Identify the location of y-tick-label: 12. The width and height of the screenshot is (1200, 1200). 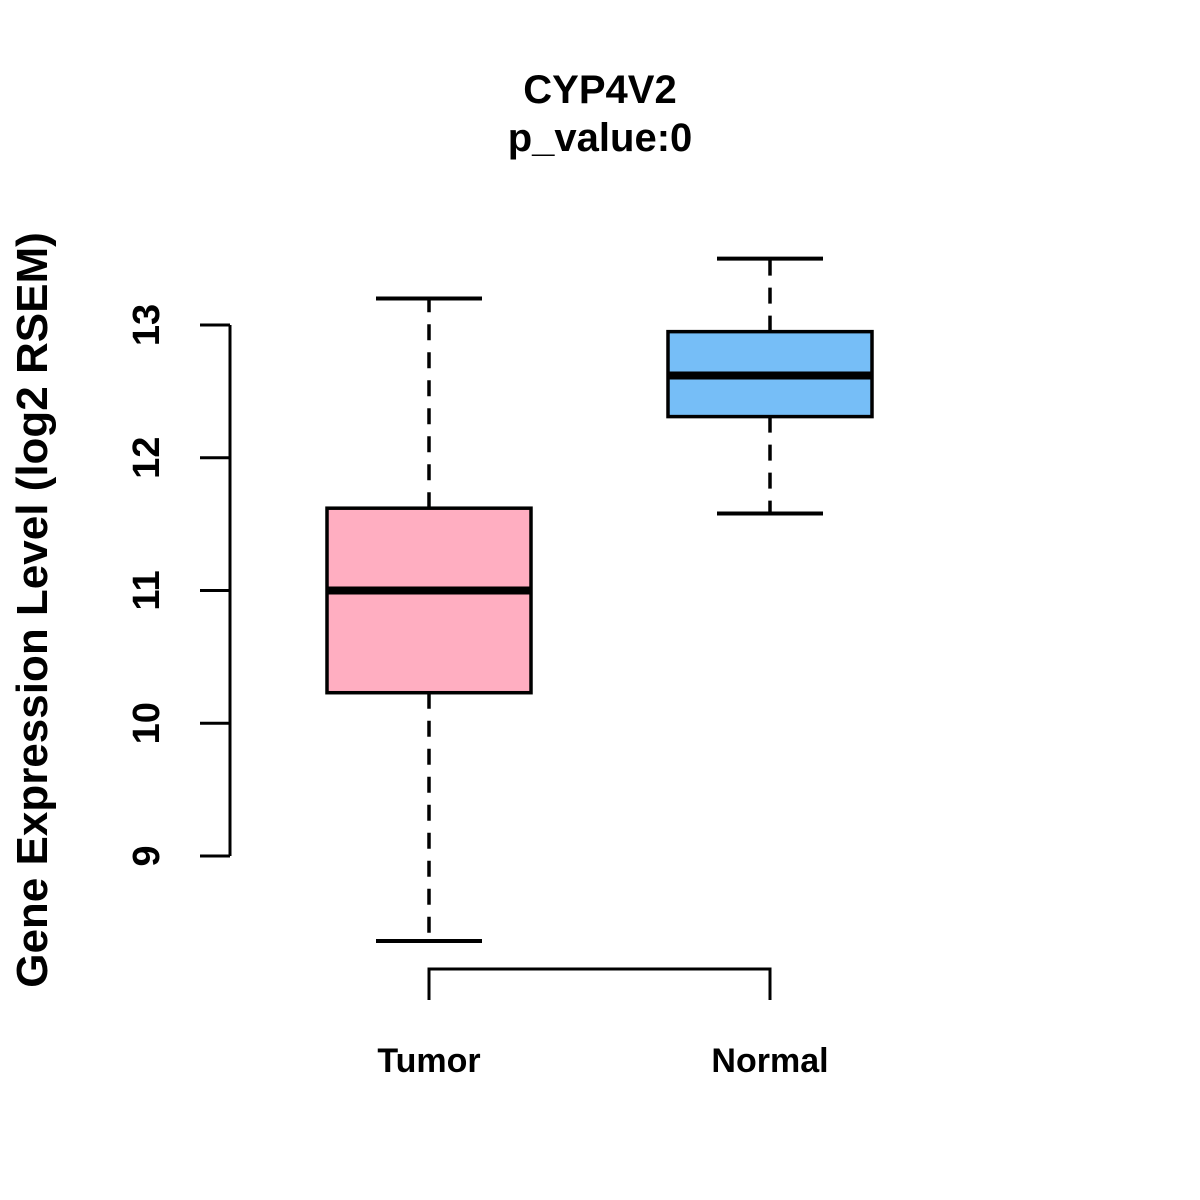
(147, 458).